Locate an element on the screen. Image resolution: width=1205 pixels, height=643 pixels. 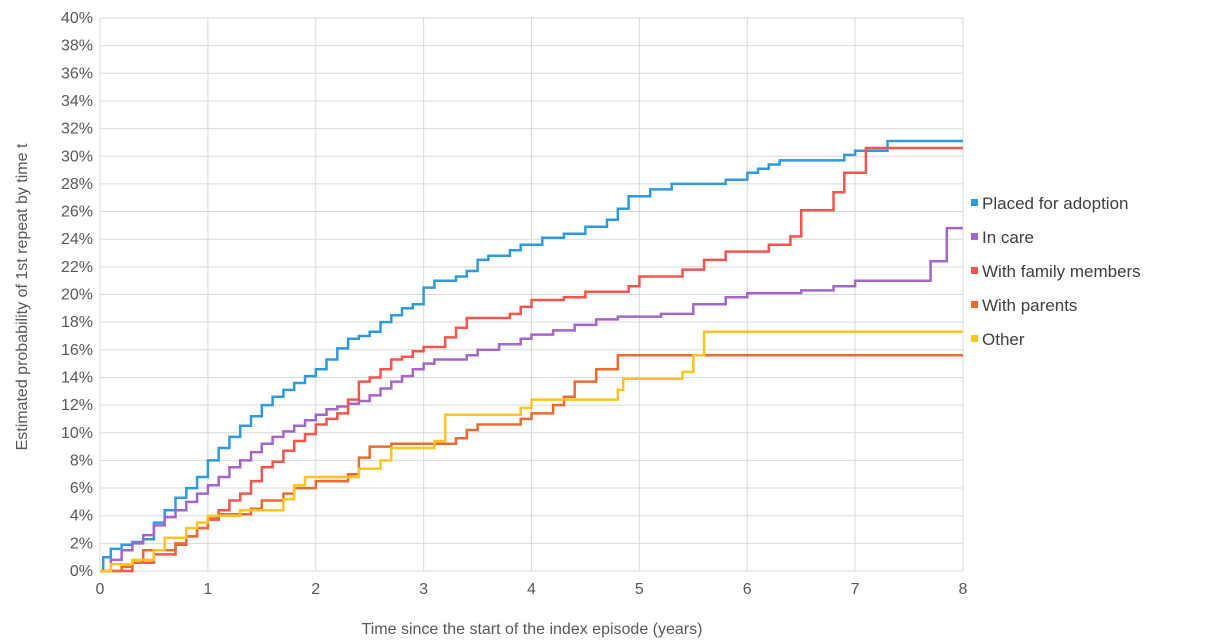
y-tick-label: 28% is located at coordinates (77, 184).